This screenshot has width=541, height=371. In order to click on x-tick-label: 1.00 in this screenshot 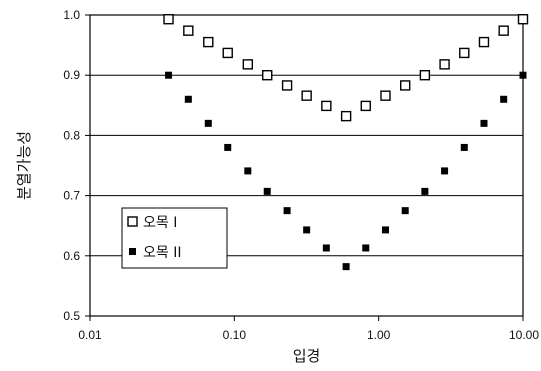, I will do `click(379, 335)`.